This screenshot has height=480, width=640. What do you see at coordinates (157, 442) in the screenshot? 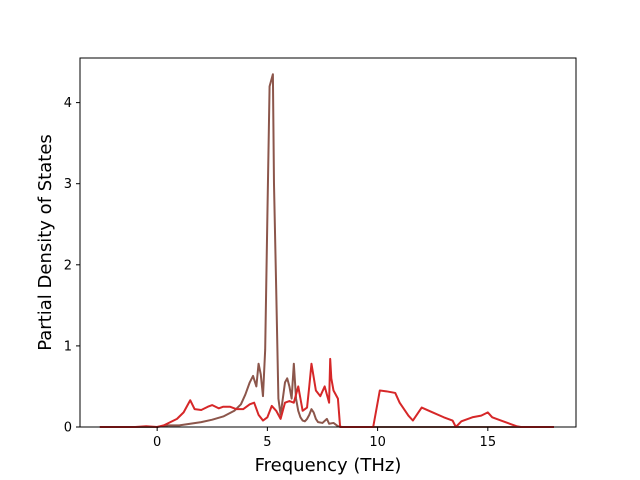
I see `x-tick-label: 0` at bounding box center [157, 442].